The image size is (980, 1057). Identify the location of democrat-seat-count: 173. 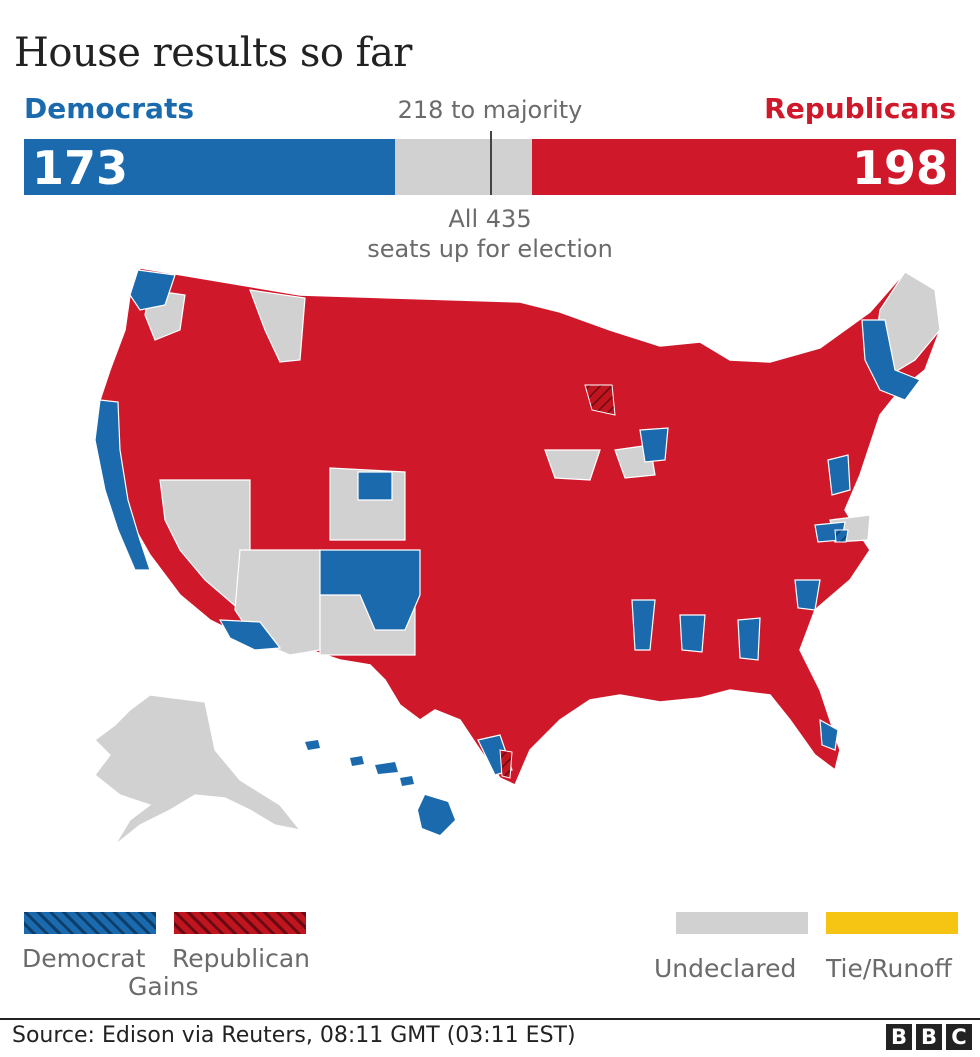
(80, 168).